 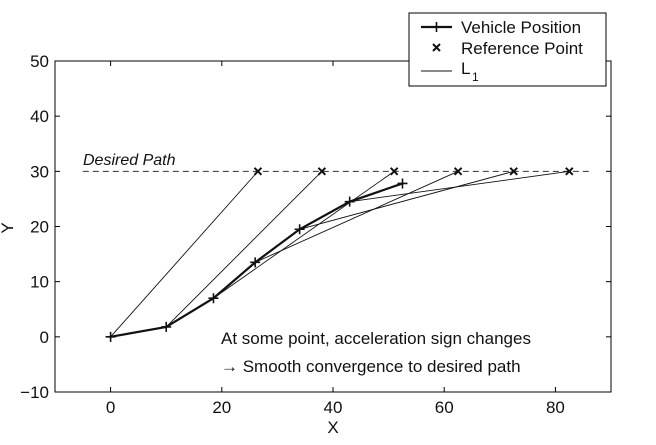 I want to click on x-axis-label: X, so click(x=332, y=427).